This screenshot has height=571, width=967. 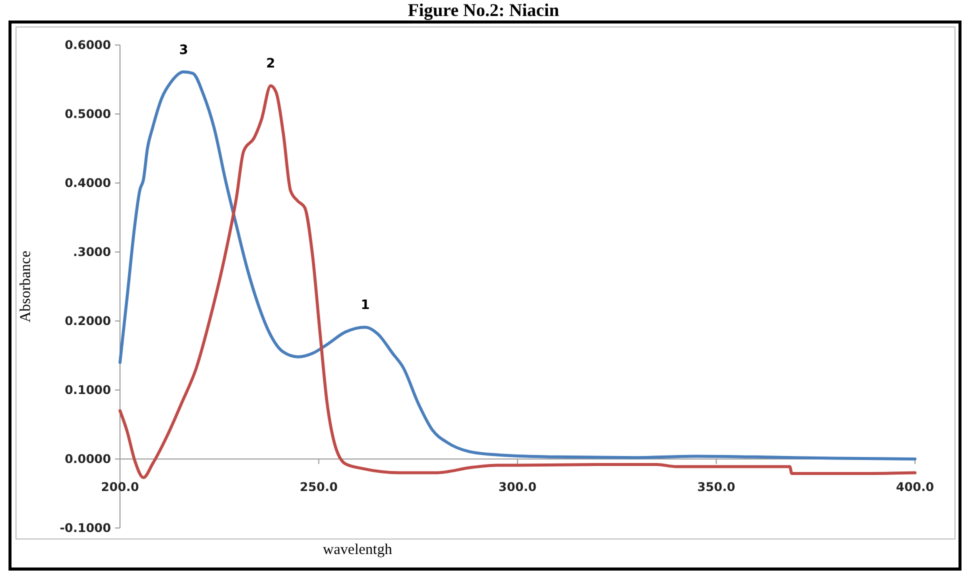 What do you see at coordinates (357, 550) in the screenshot?
I see `x-axis-title: wavelentgh` at bounding box center [357, 550].